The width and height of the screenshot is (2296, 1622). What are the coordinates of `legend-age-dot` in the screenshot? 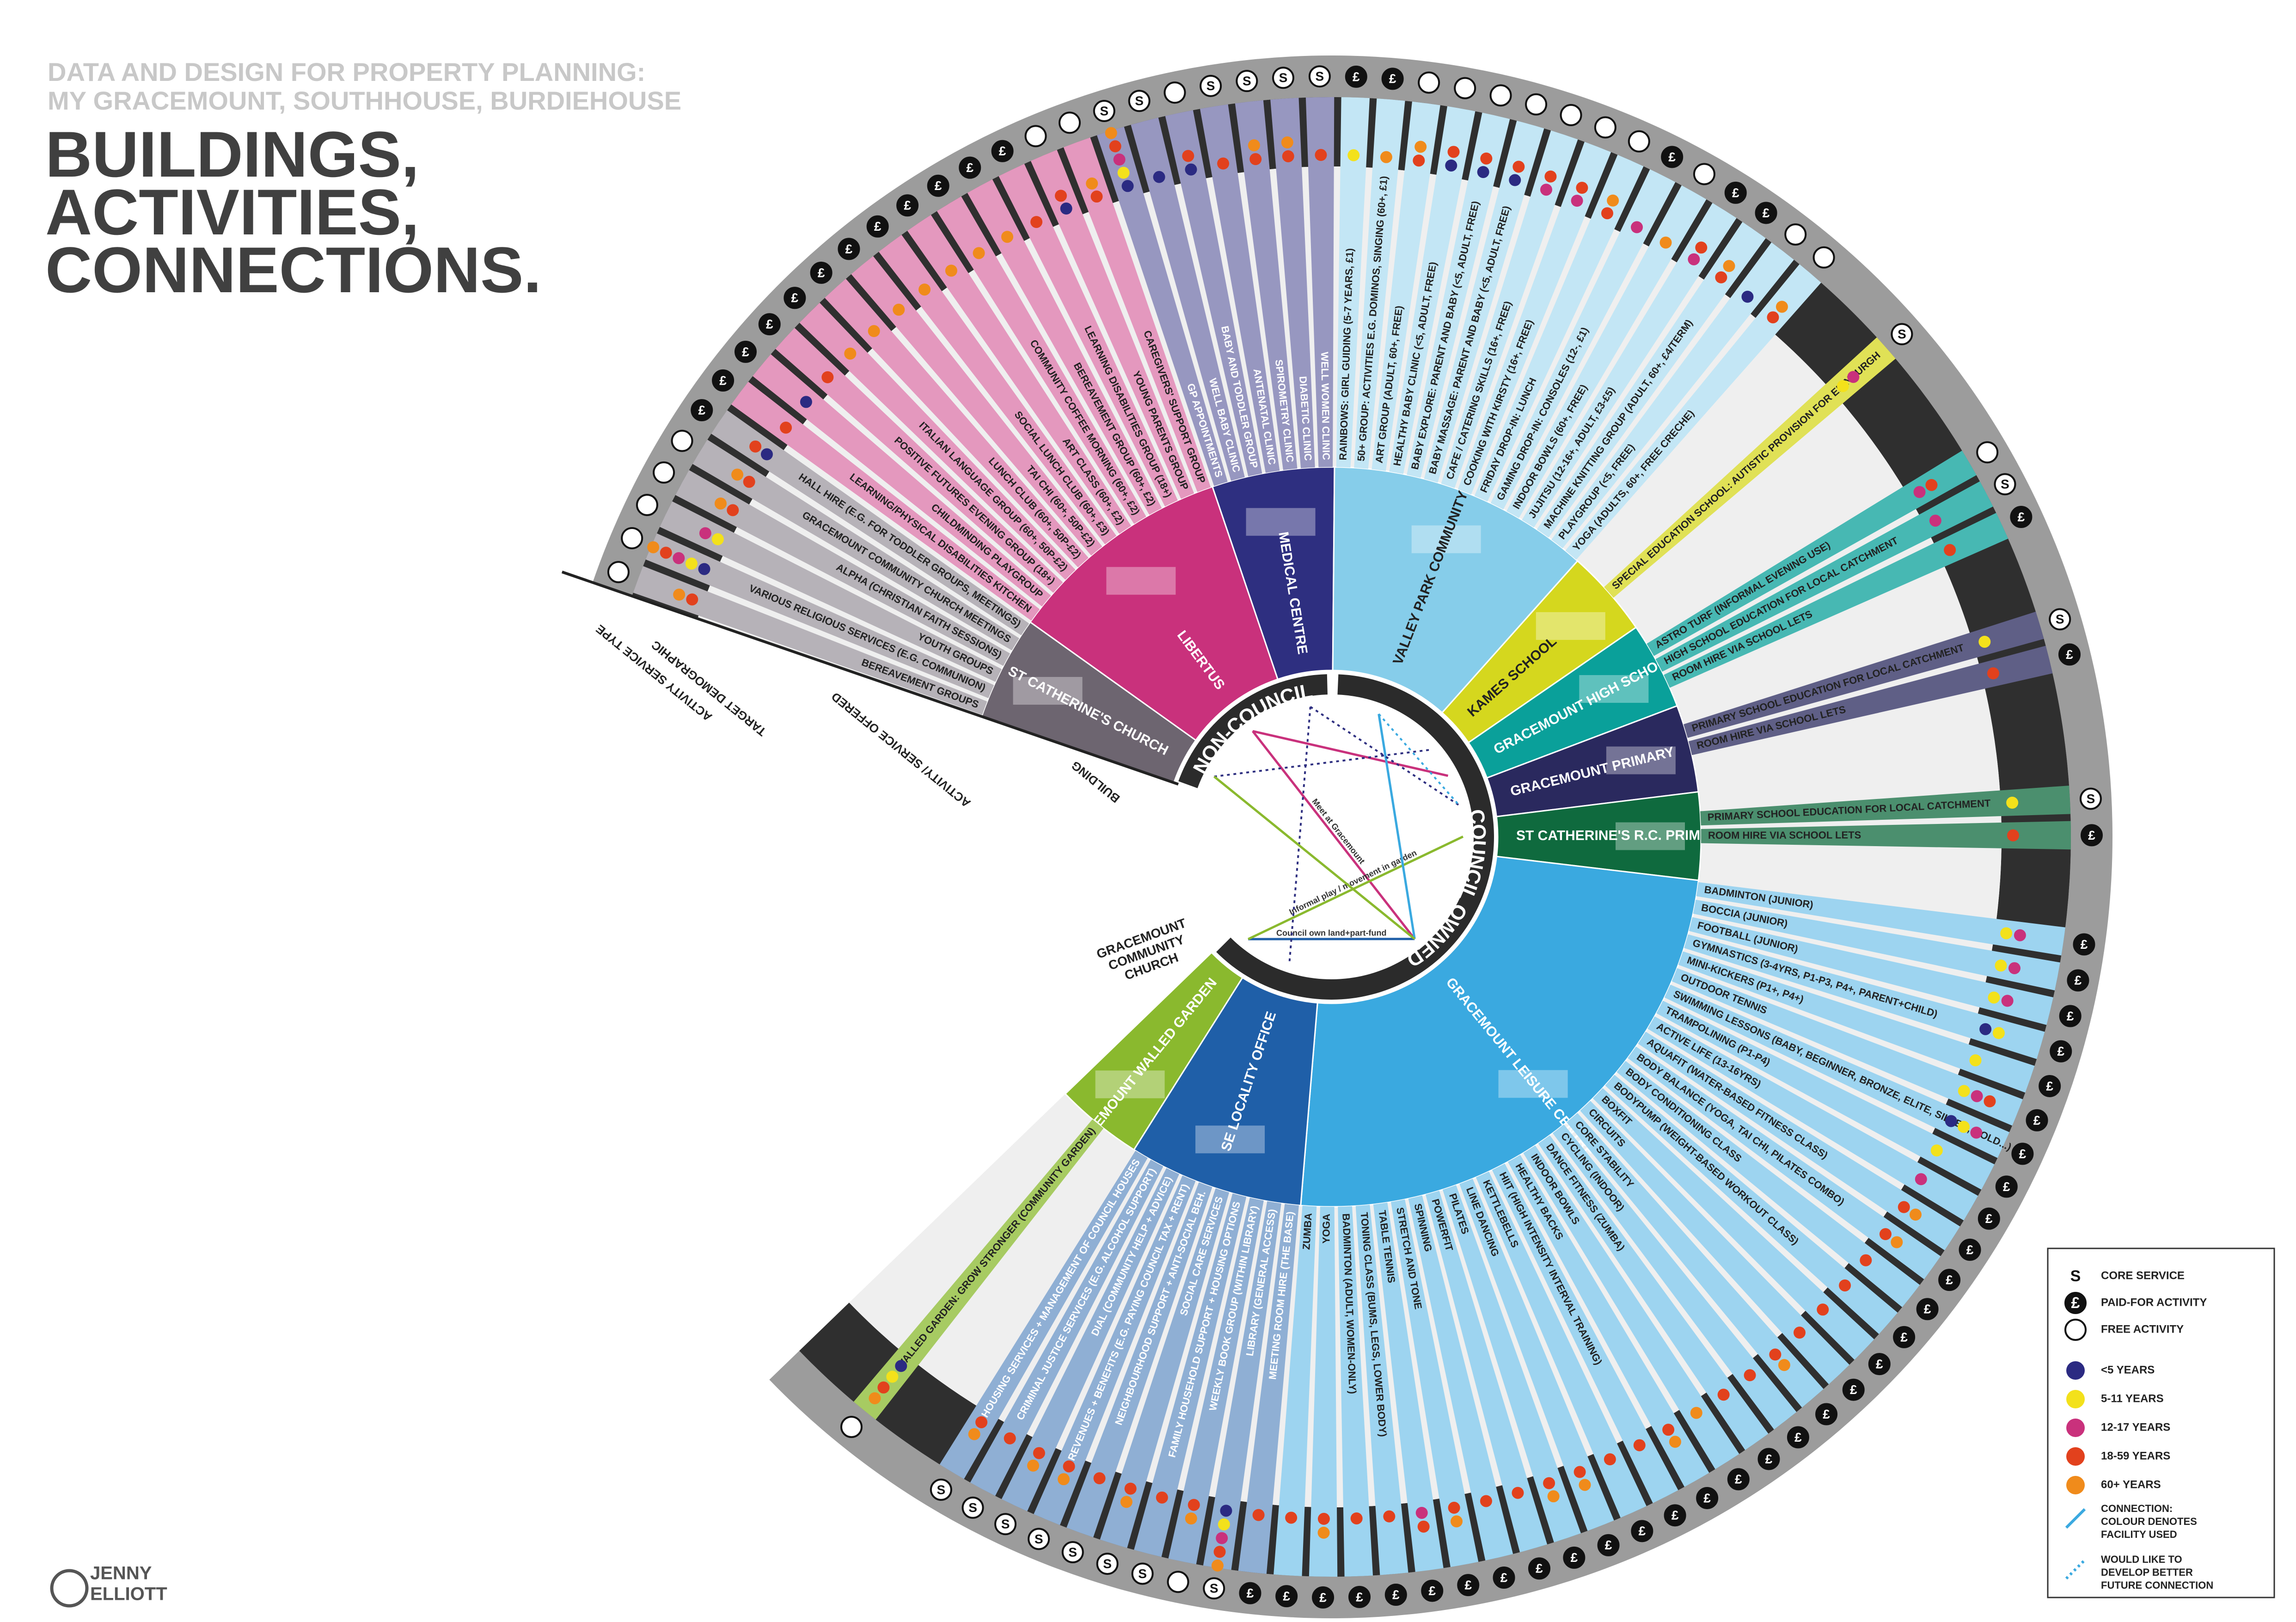 It's located at (2075, 1370).